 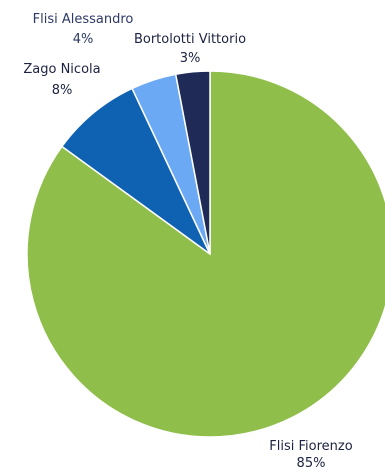 What do you see at coordinates (311, 461) in the screenshot?
I see `slice-percent: 85%` at bounding box center [311, 461].